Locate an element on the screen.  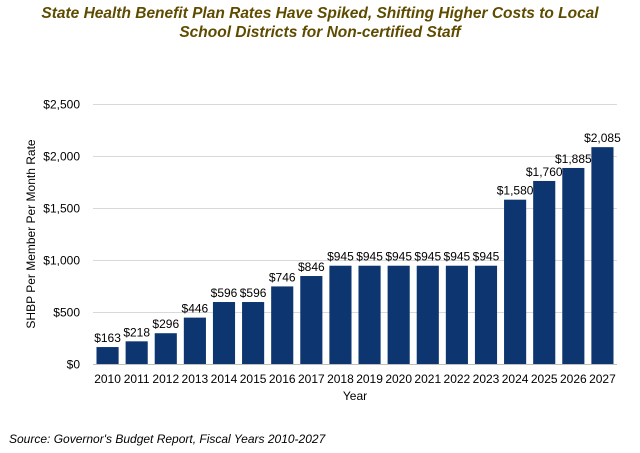
data-label-2023: $945 is located at coordinates (486, 257).